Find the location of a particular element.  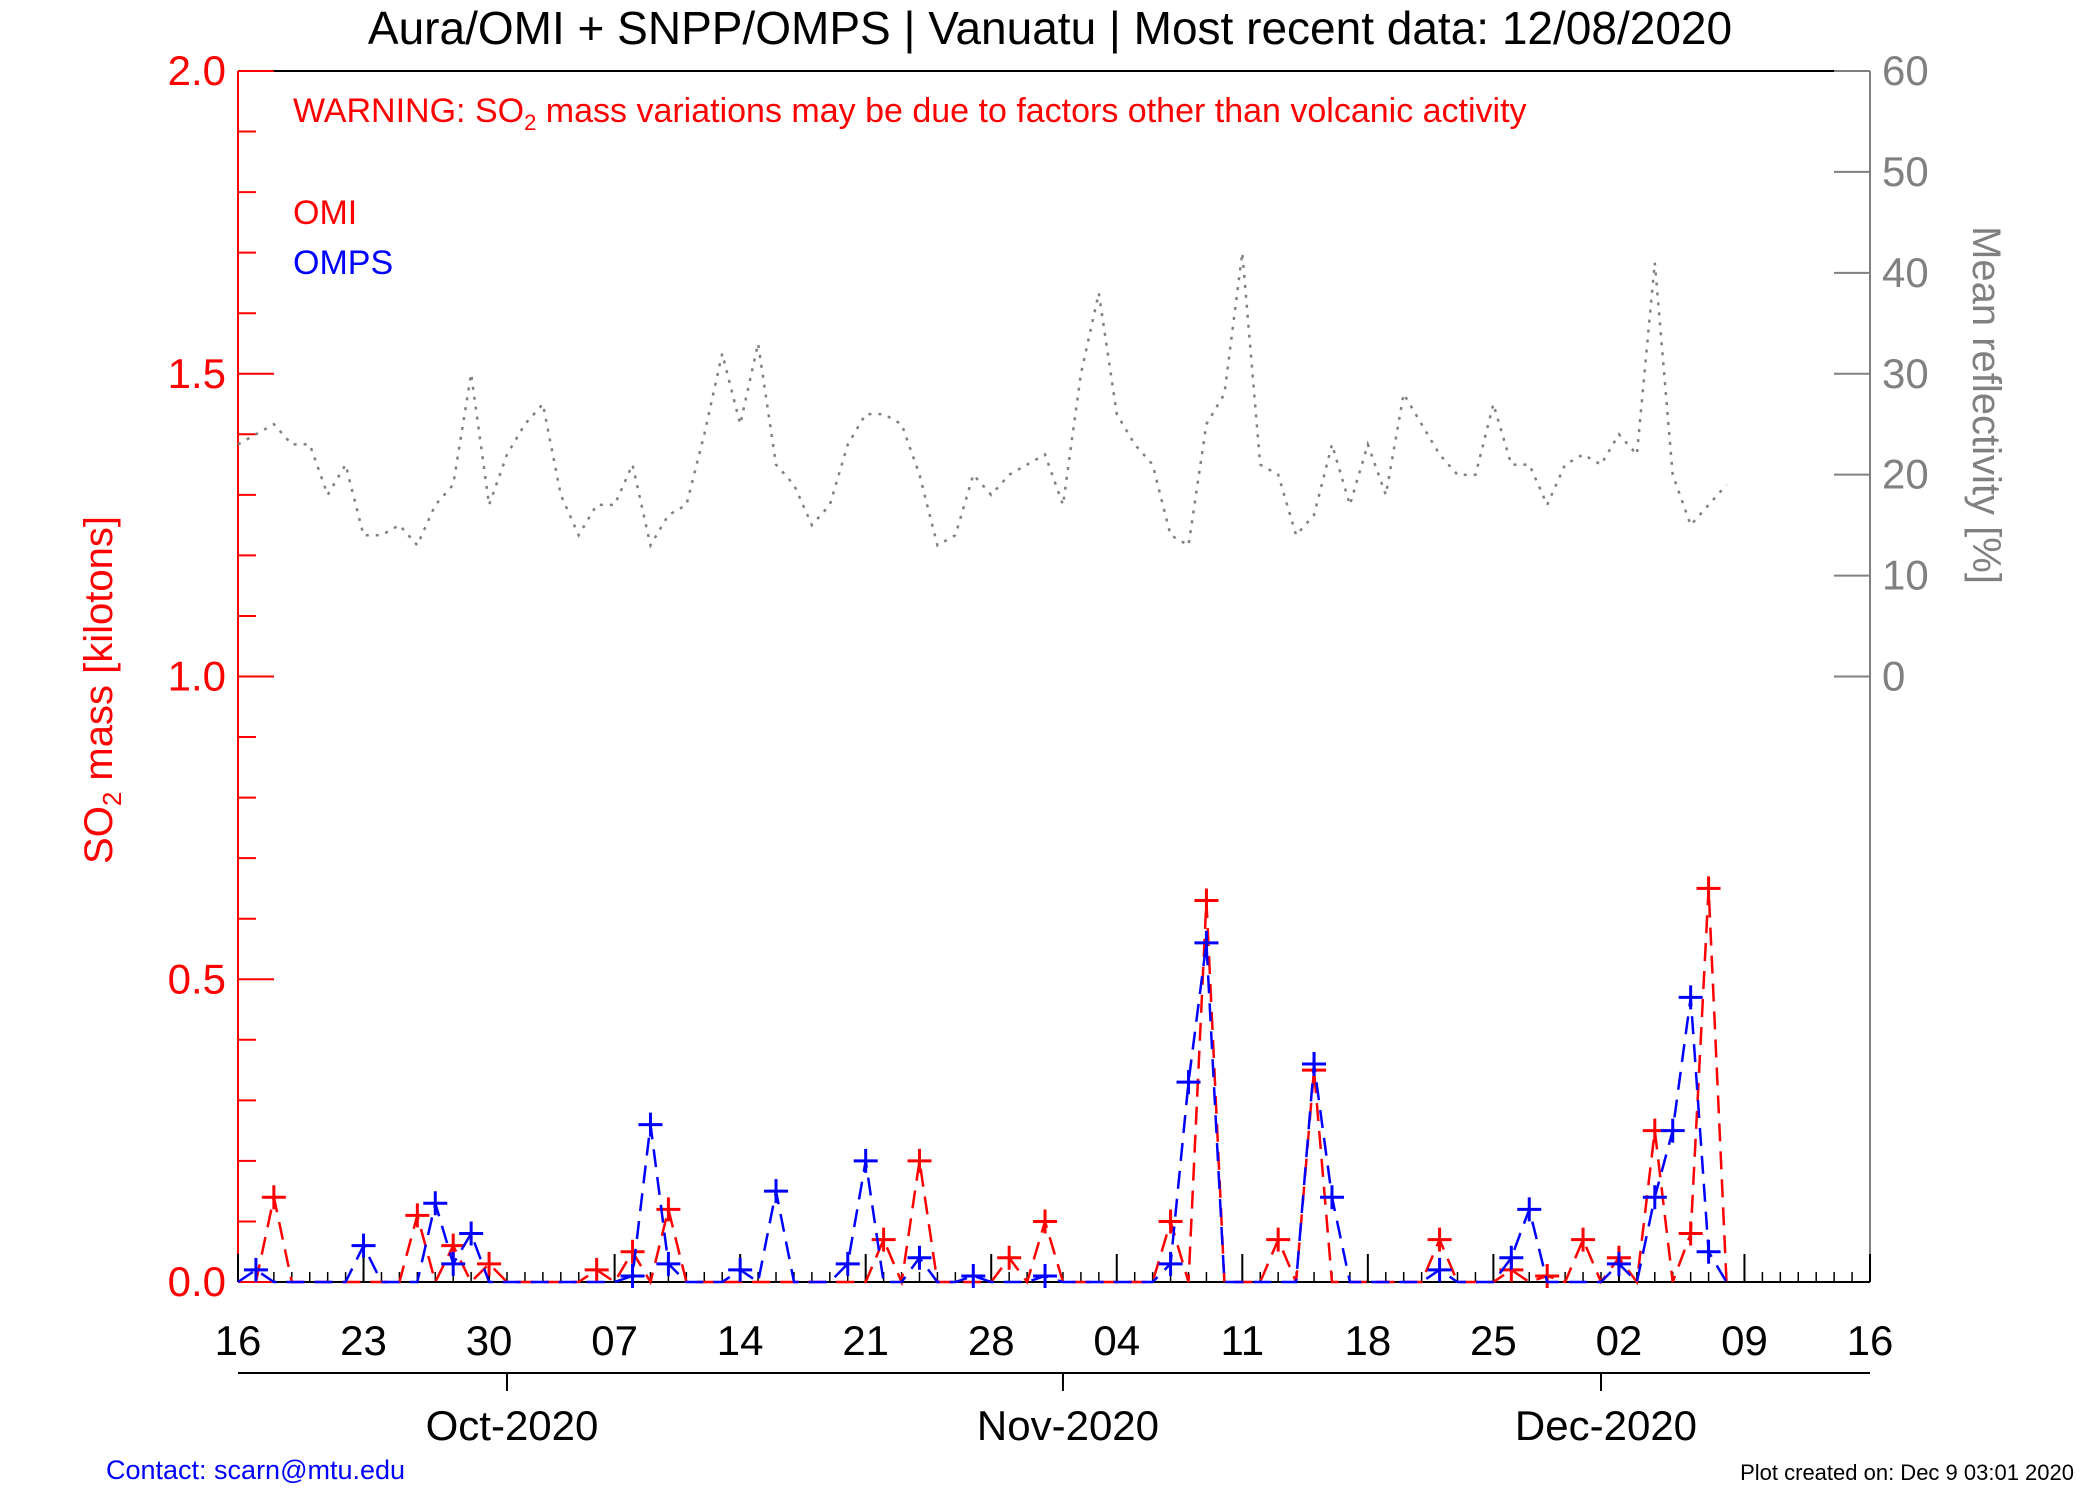

legend-omi: OMI is located at coordinates (325, 213).